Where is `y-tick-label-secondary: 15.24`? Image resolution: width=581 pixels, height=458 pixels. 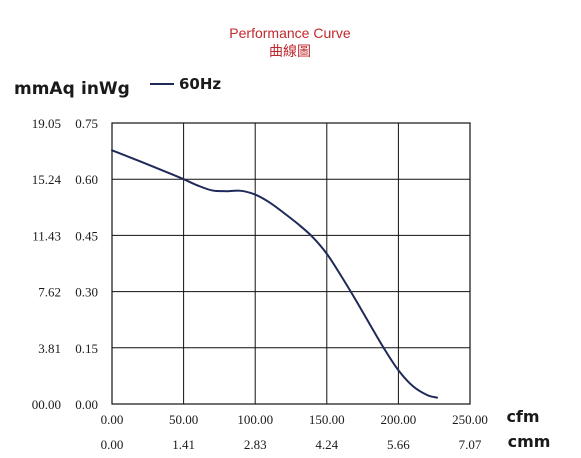 y-tick-label-secondary: 15.24 is located at coordinates (47, 179).